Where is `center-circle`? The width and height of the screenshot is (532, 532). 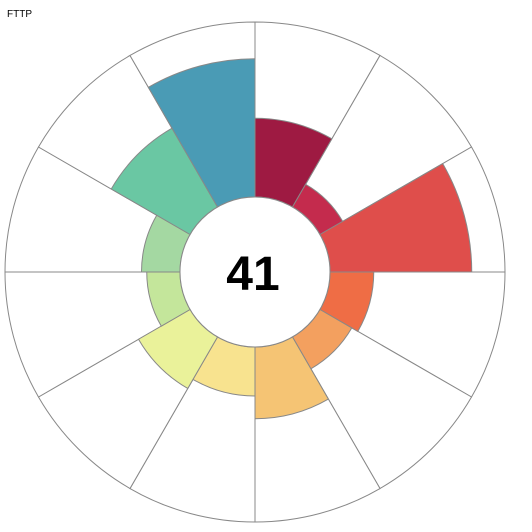
center-circle is located at coordinates (255, 272).